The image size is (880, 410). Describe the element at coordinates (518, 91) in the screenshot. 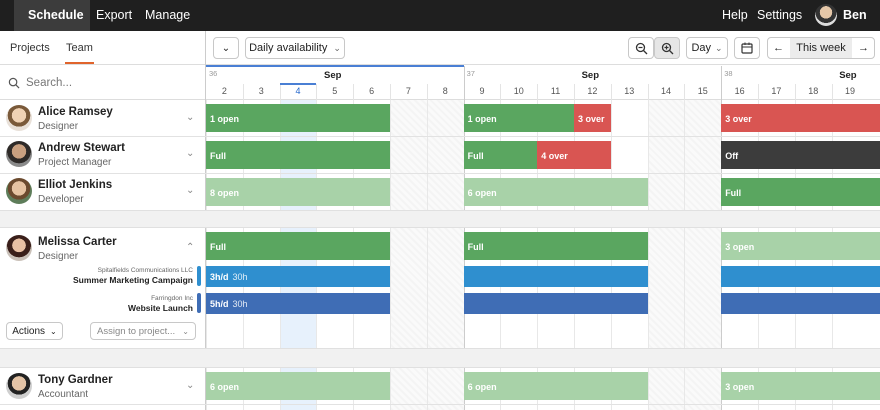

I see `day-label: 10` at that location.